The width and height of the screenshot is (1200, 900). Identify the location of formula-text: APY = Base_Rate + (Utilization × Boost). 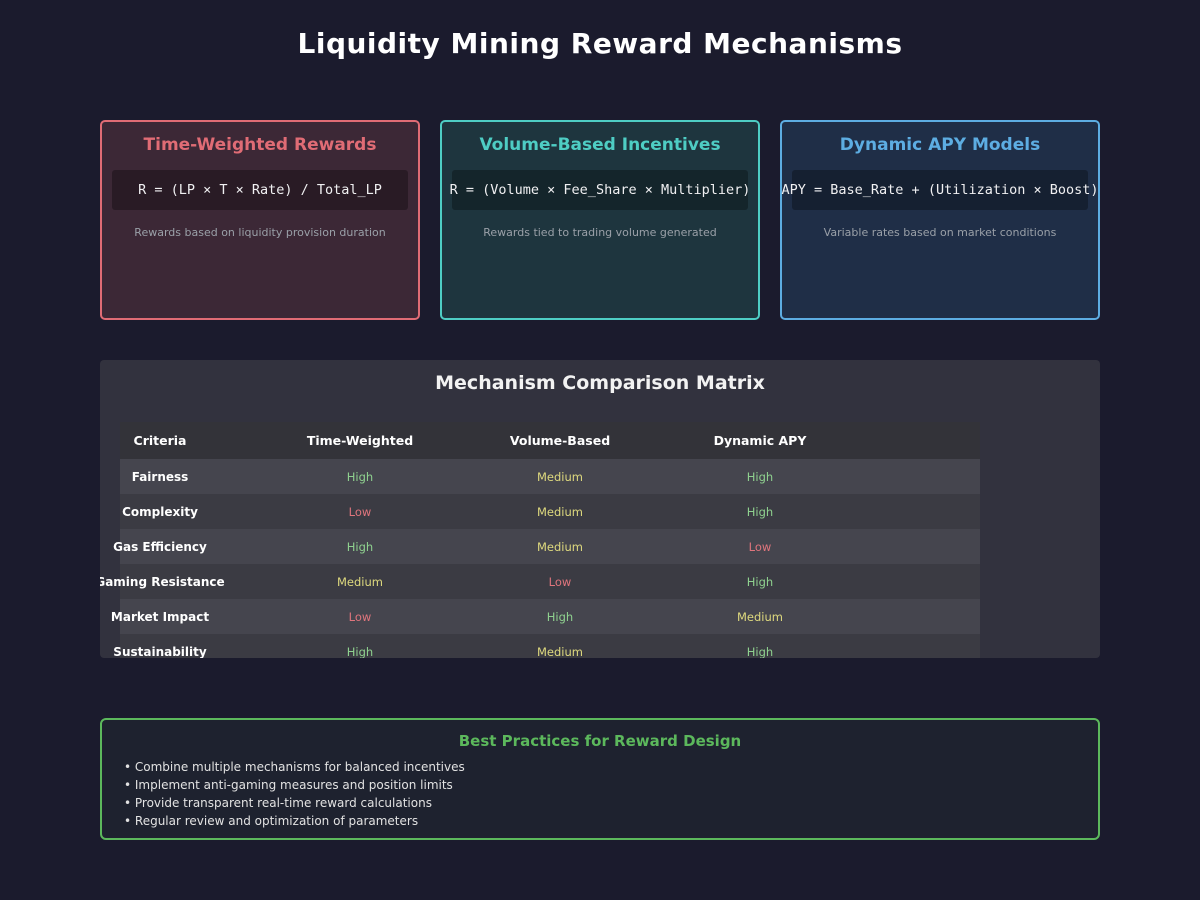
(940, 190).